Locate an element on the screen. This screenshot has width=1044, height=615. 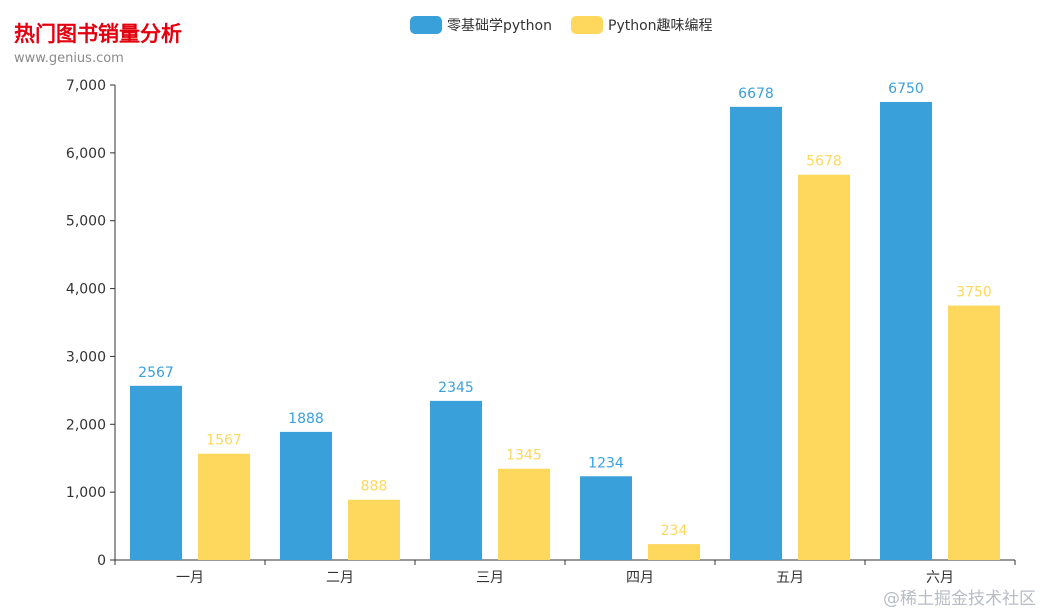
data-label: 234 is located at coordinates (674, 531).